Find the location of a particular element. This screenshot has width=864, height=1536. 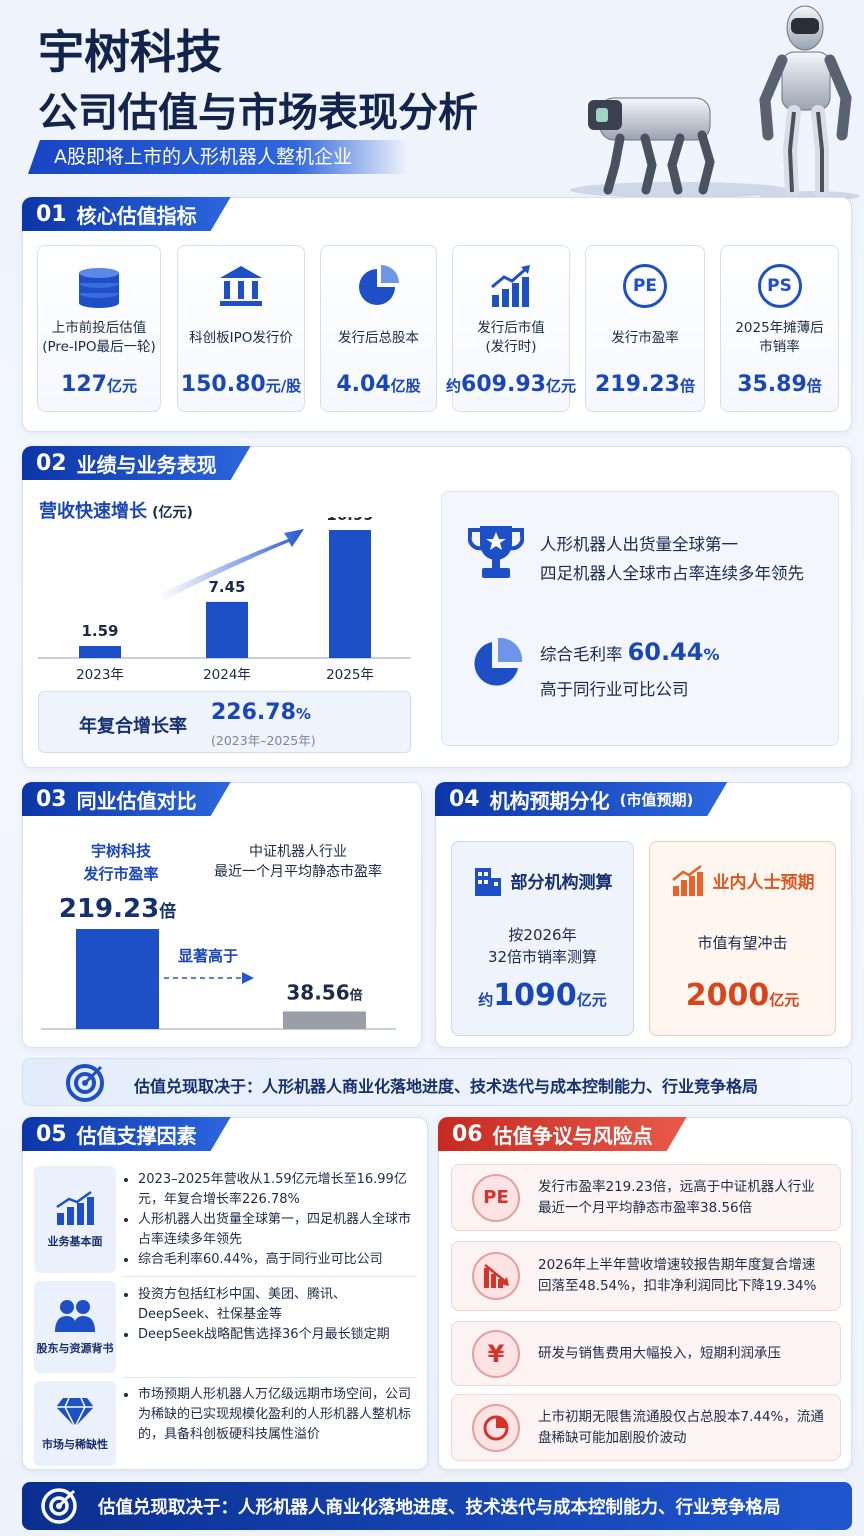

section-number: 05 is located at coordinates (51, 1134).